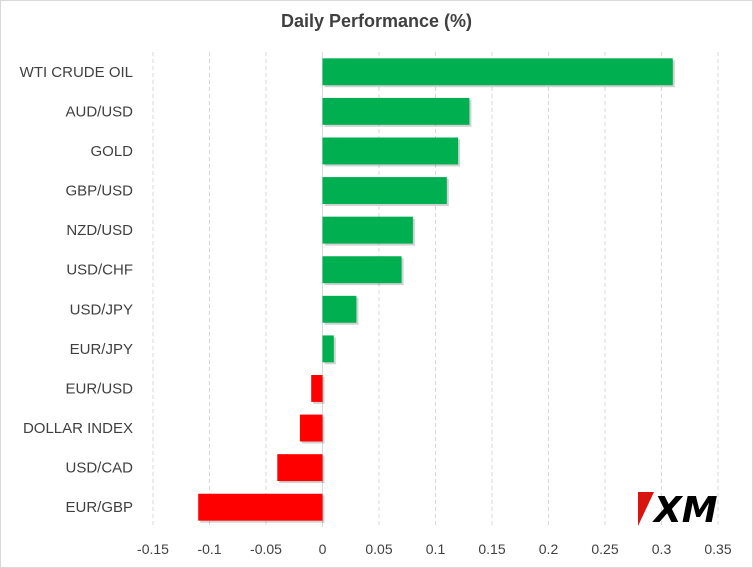  Describe the element at coordinates (101, 349) in the screenshot. I see `category-label: EUR/JPY` at that location.